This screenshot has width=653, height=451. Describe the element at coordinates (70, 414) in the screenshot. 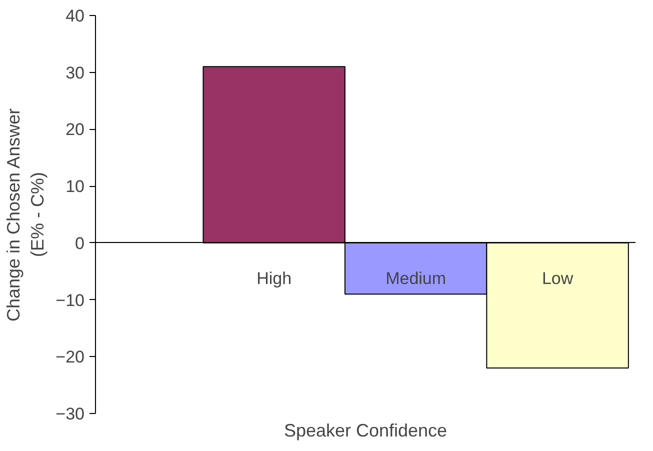

I see `y-tick-label: −30` at that location.